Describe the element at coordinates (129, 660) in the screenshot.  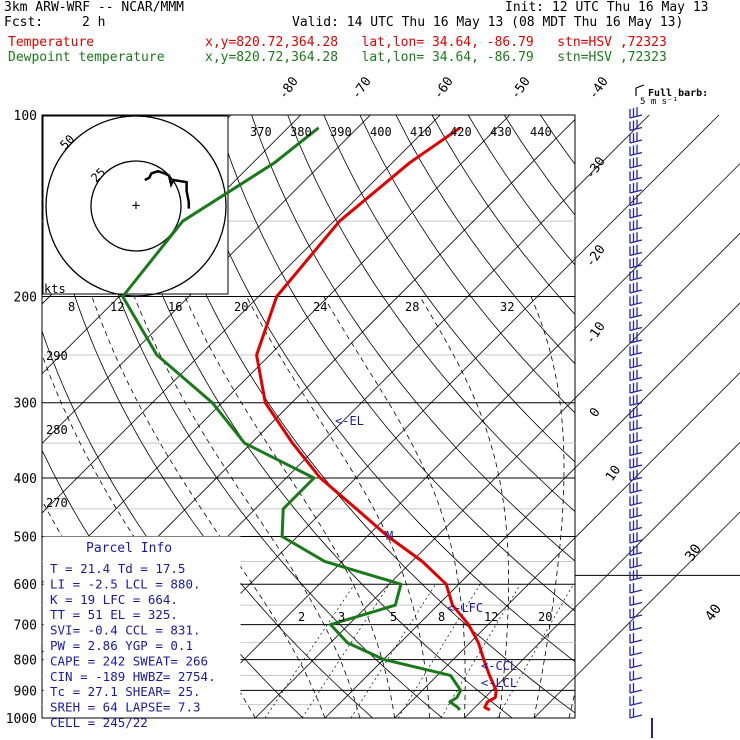
I see `parcel-info-row: CAPE = 242 SWEAT= 266` at that location.